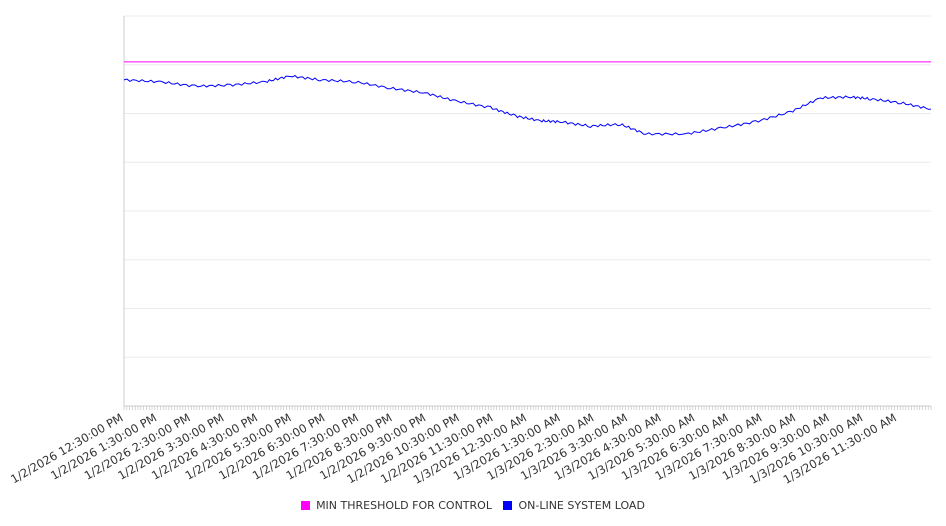  I want to click on legend-swatch-load, so click(508, 505).